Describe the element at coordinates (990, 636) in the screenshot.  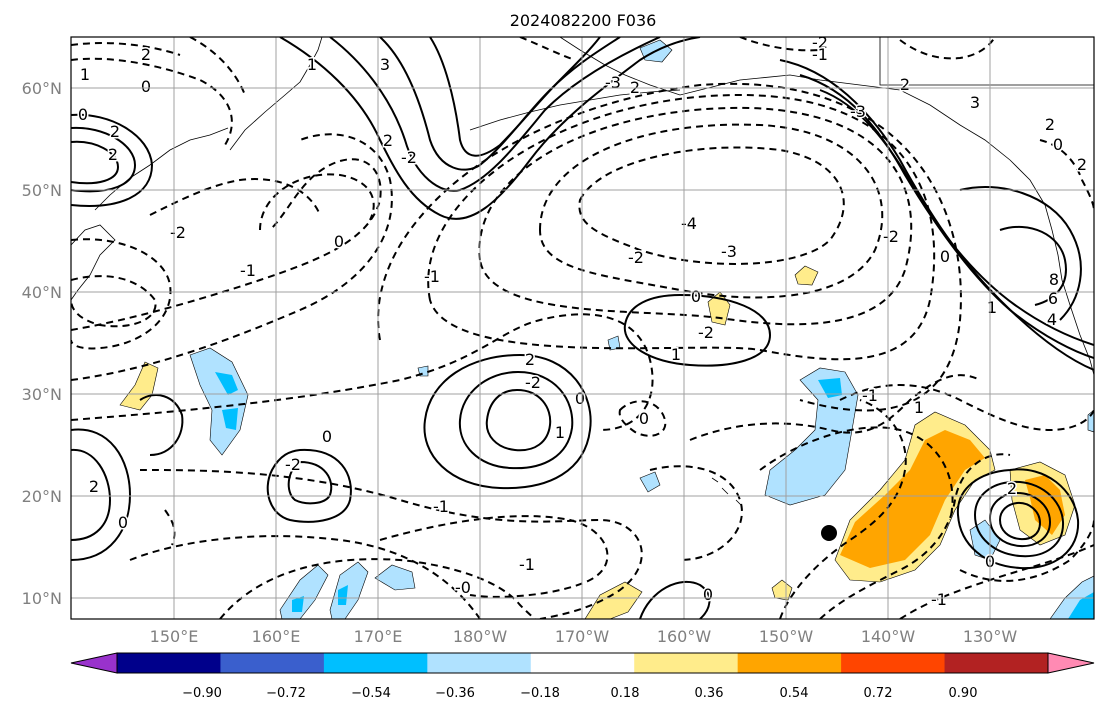
I see `lon-label: 130°W` at that location.